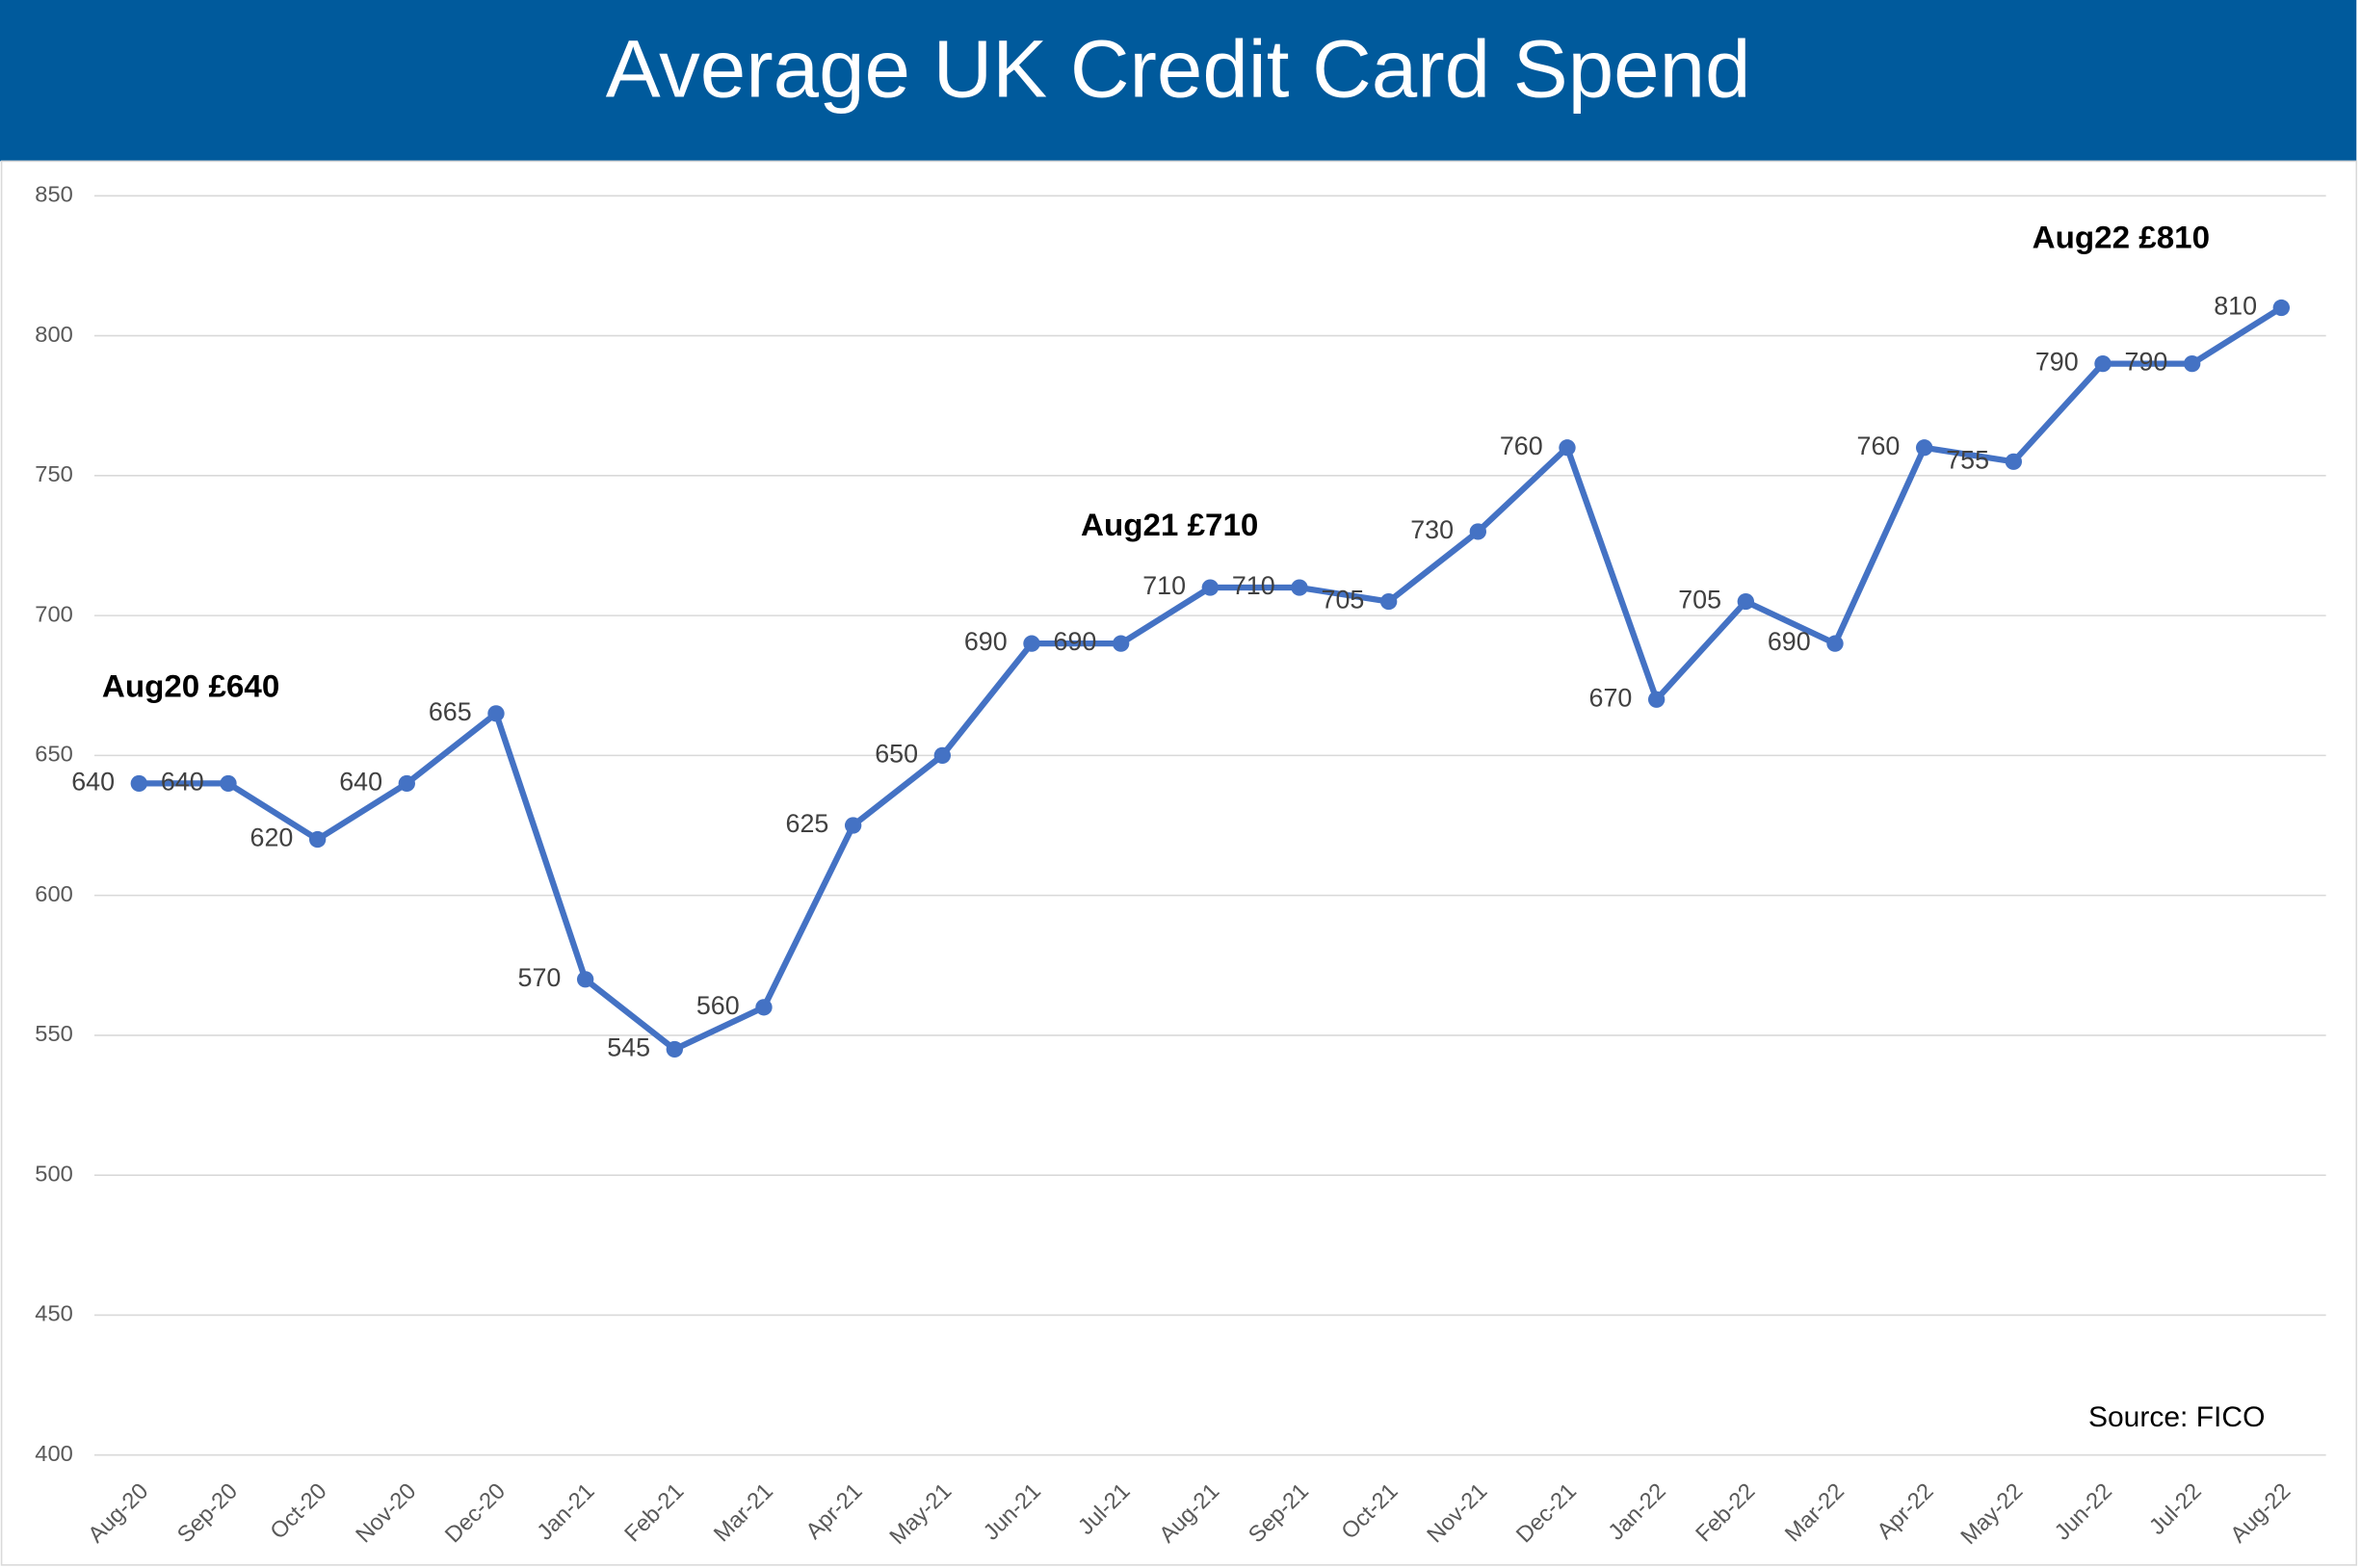 The width and height of the screenshot is (2361, 1568). Describe the element at coordinates (118, 1513) in the screenshot. I see `x-tick-label: Aug-20` at that location.